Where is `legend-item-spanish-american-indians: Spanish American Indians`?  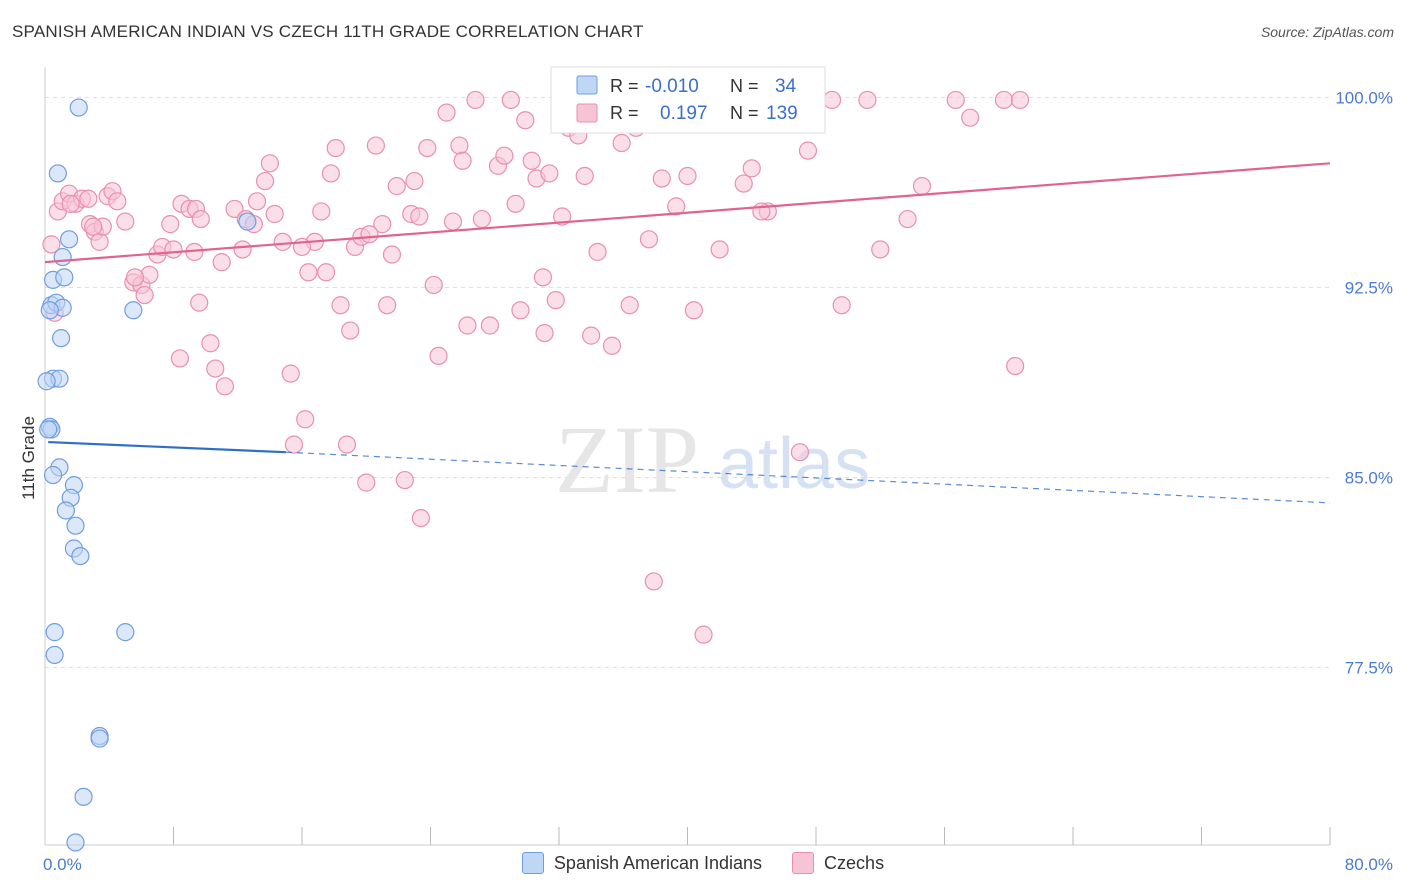 legend-item-spanish-american-indians: Spanish American Indians is located at coordinates (641, 863).